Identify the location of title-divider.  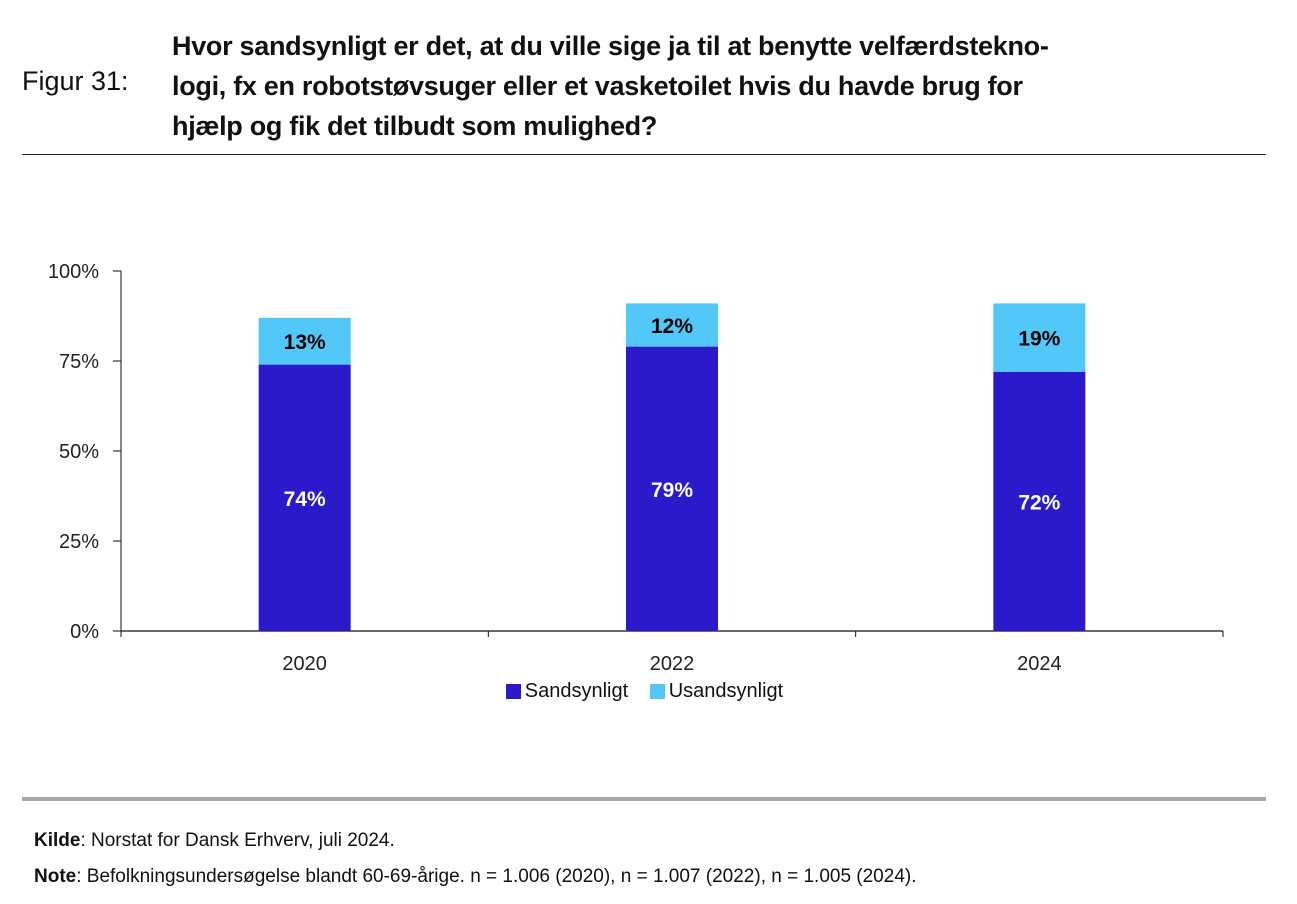
(644, 154).